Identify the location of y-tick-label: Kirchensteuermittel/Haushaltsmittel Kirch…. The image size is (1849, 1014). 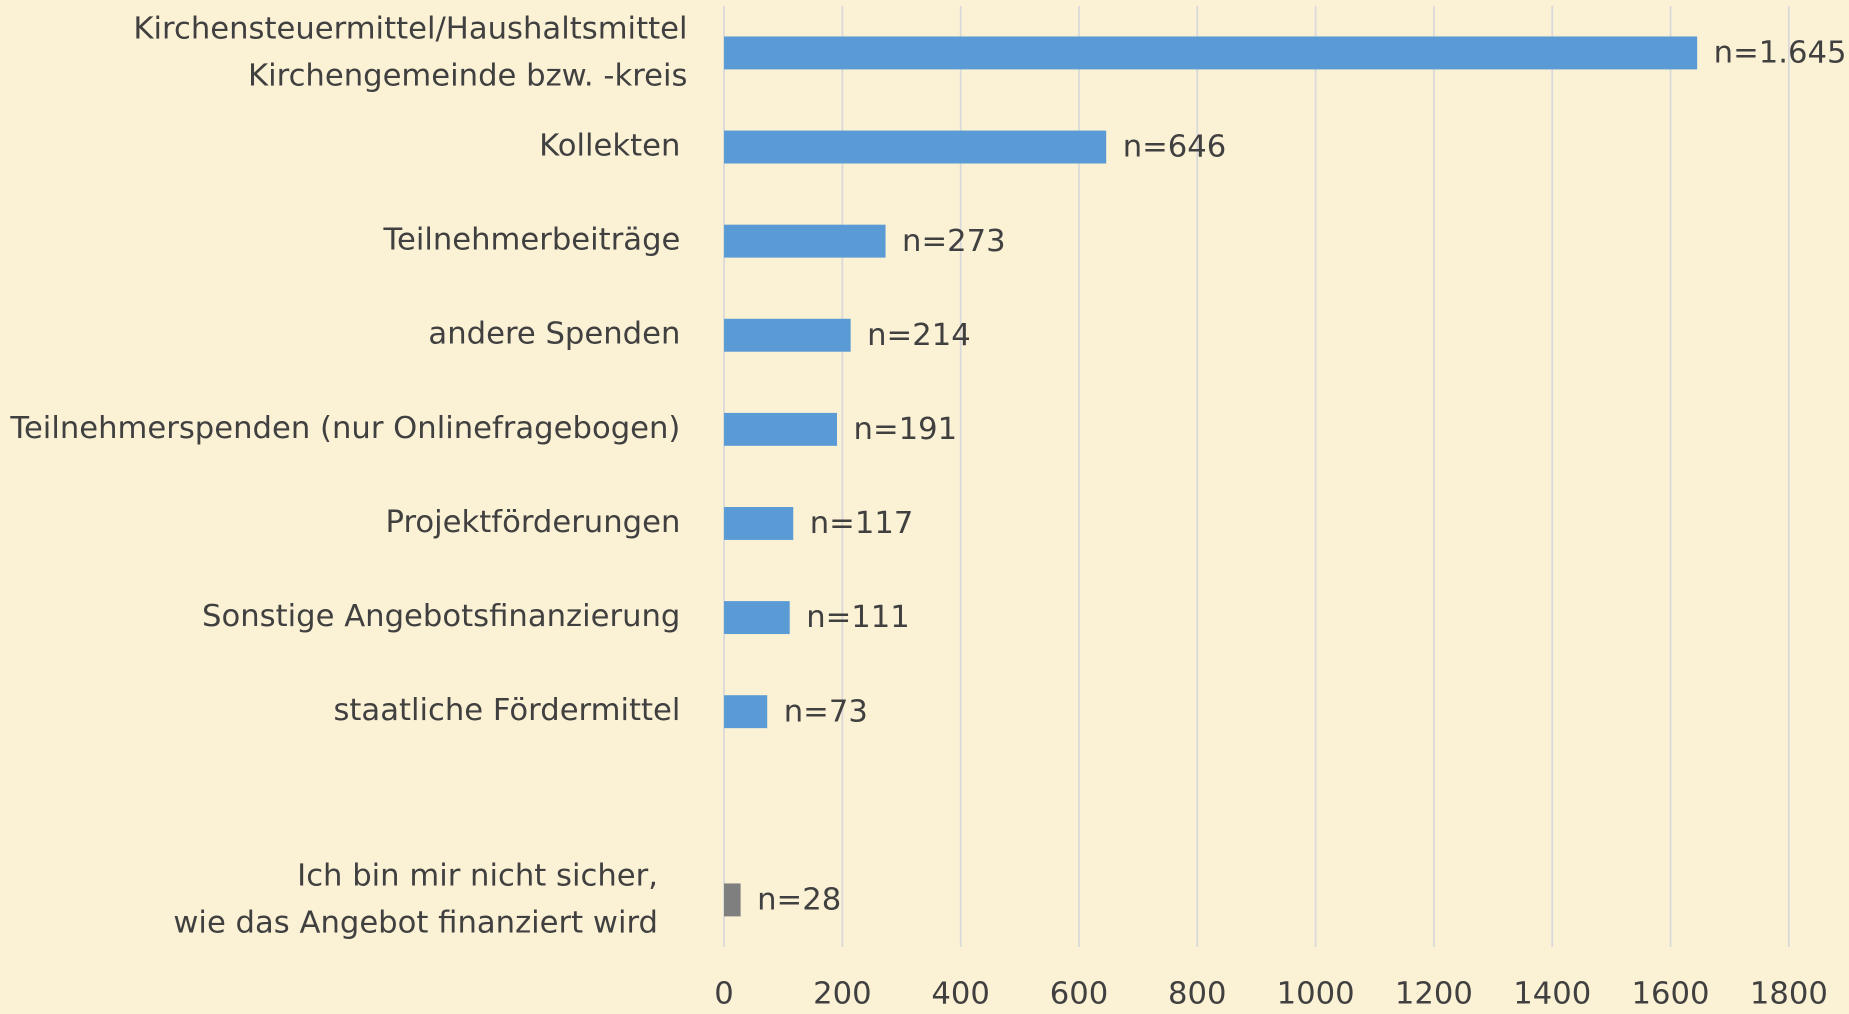
(410, 52).